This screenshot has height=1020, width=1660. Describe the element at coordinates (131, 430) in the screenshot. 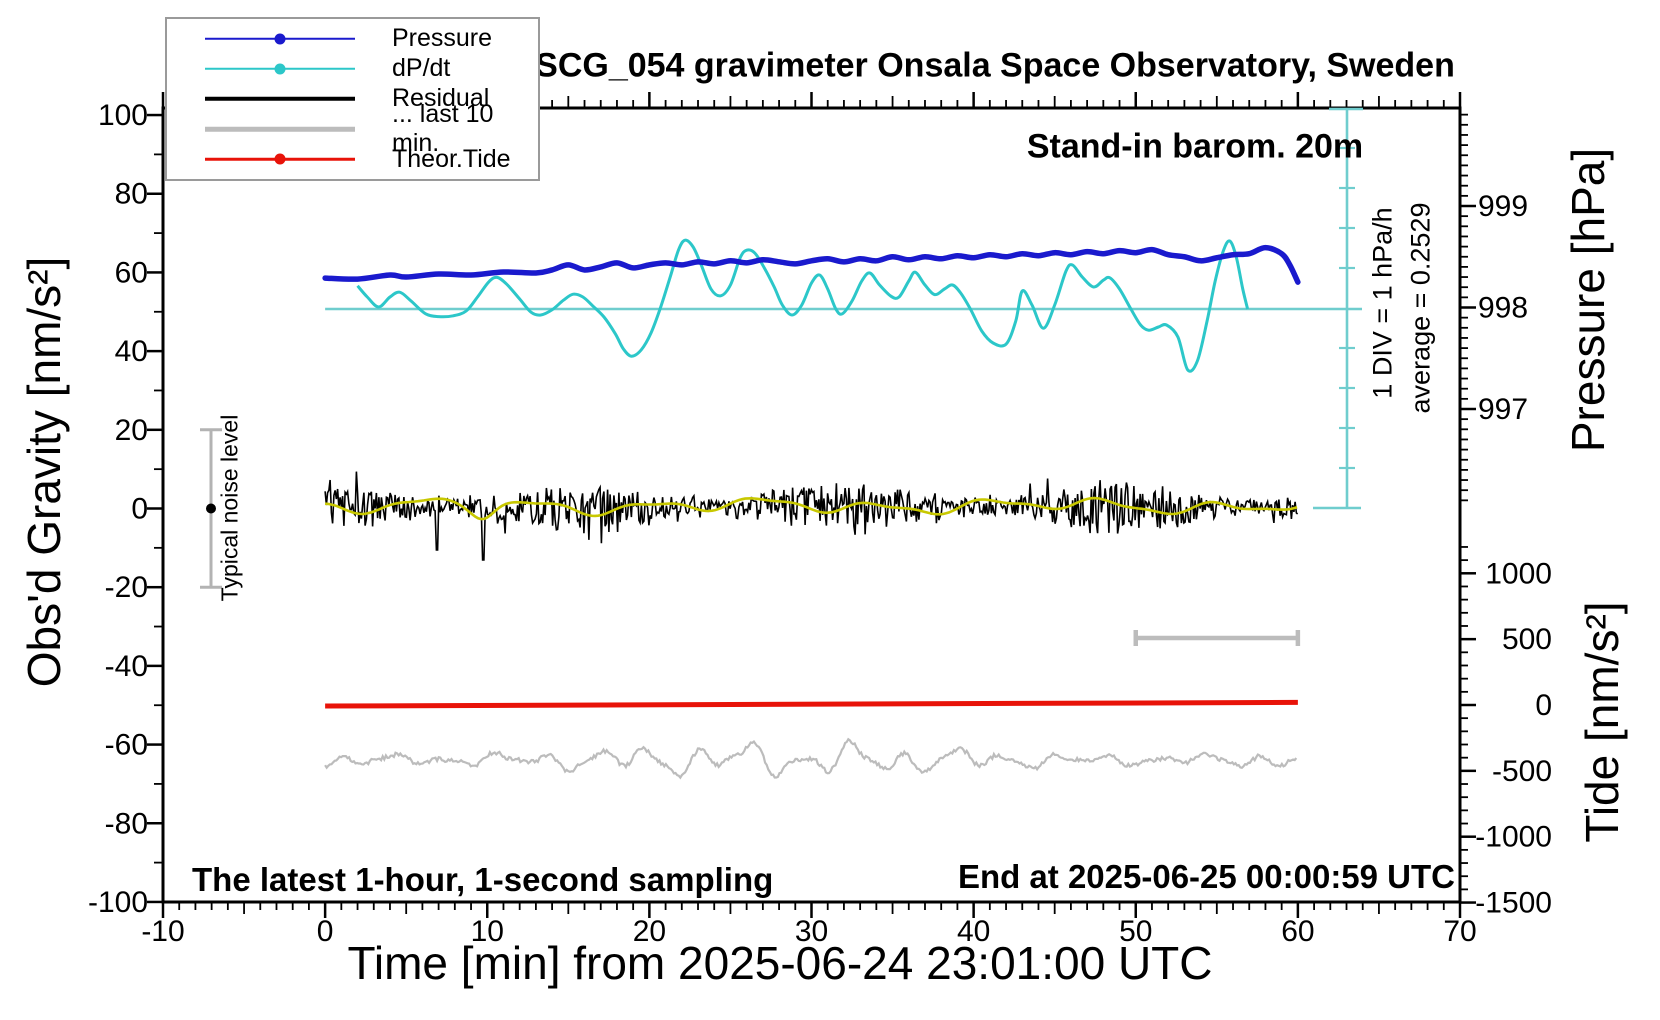

I see `gravity-tick-label: 20` at that location.